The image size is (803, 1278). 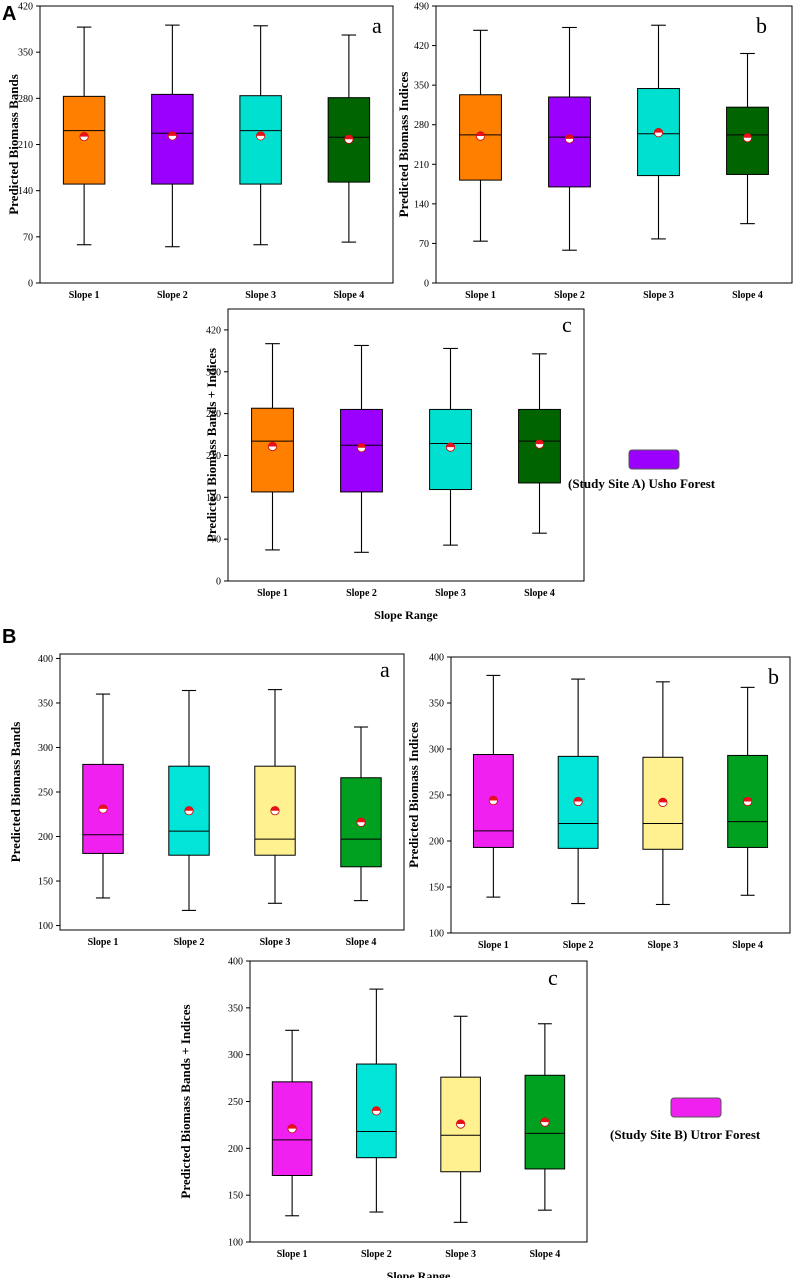 I want to click on legend-swatch-site-B, so click(x=696, y=1107).